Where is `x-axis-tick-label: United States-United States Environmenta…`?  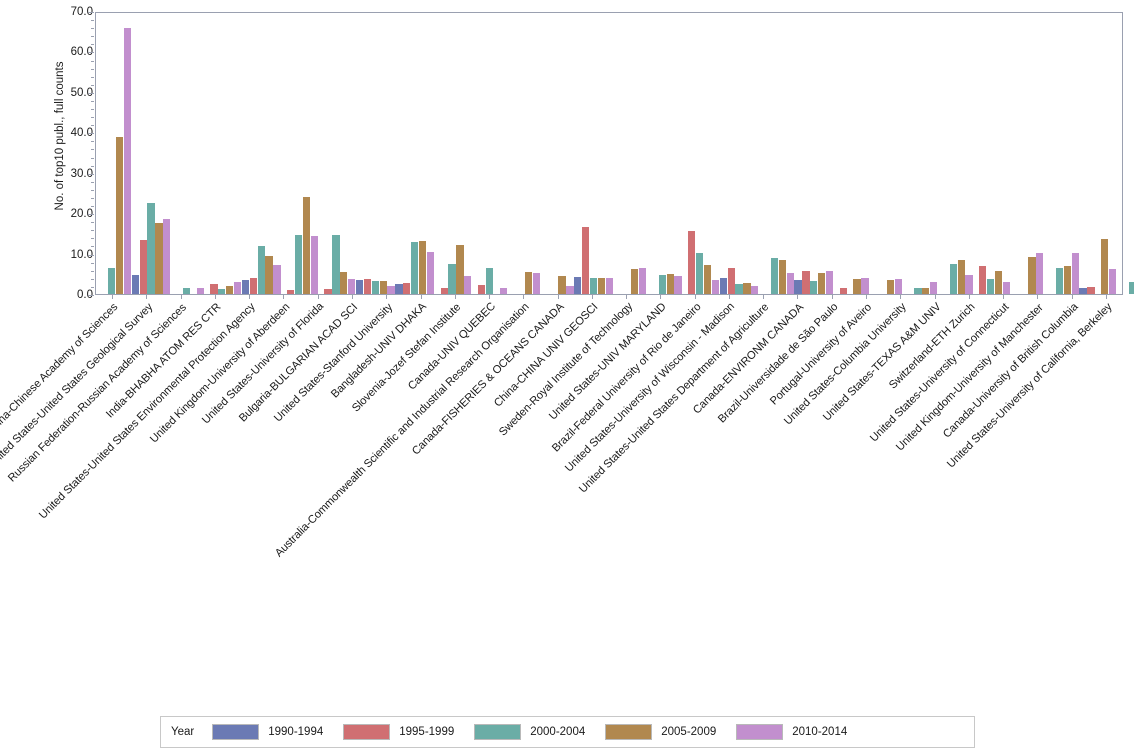 x-axis-tick-label: United States-United States Environmenta… is located at coordinates (147, 411).